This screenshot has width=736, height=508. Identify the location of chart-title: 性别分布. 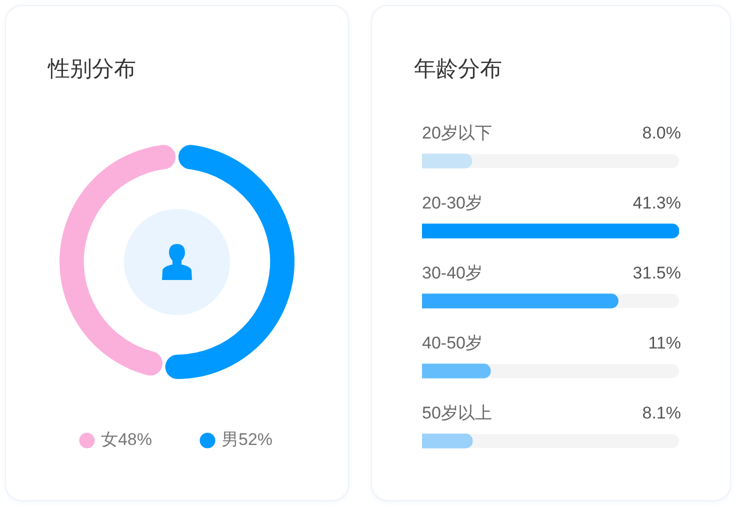
(92, 69).